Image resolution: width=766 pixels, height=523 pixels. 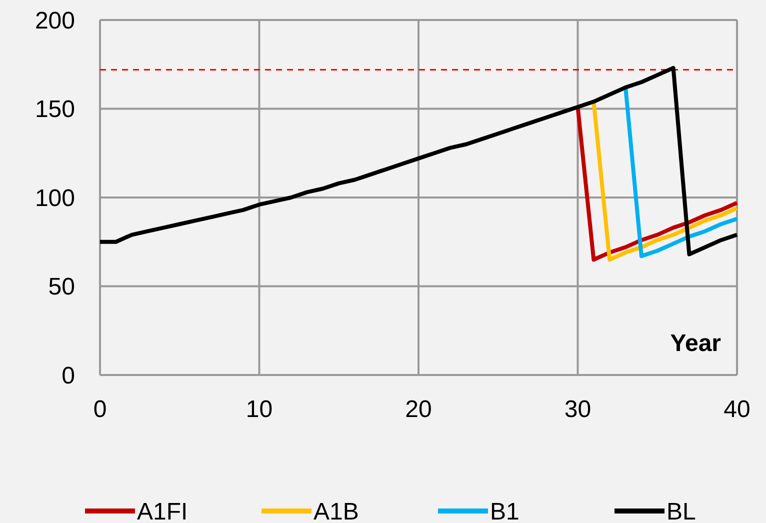 I want to click on x-tick-label: 40, so click(x=737, y=409).